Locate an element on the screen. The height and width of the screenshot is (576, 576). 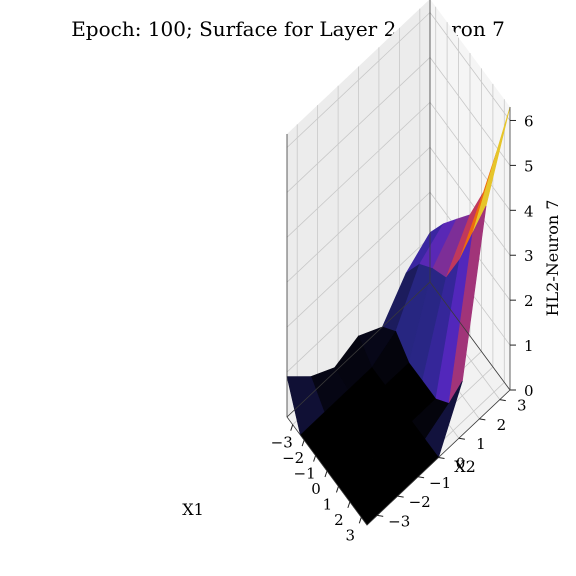
y-axis-label: X2 is located at coordinates (465, 466).